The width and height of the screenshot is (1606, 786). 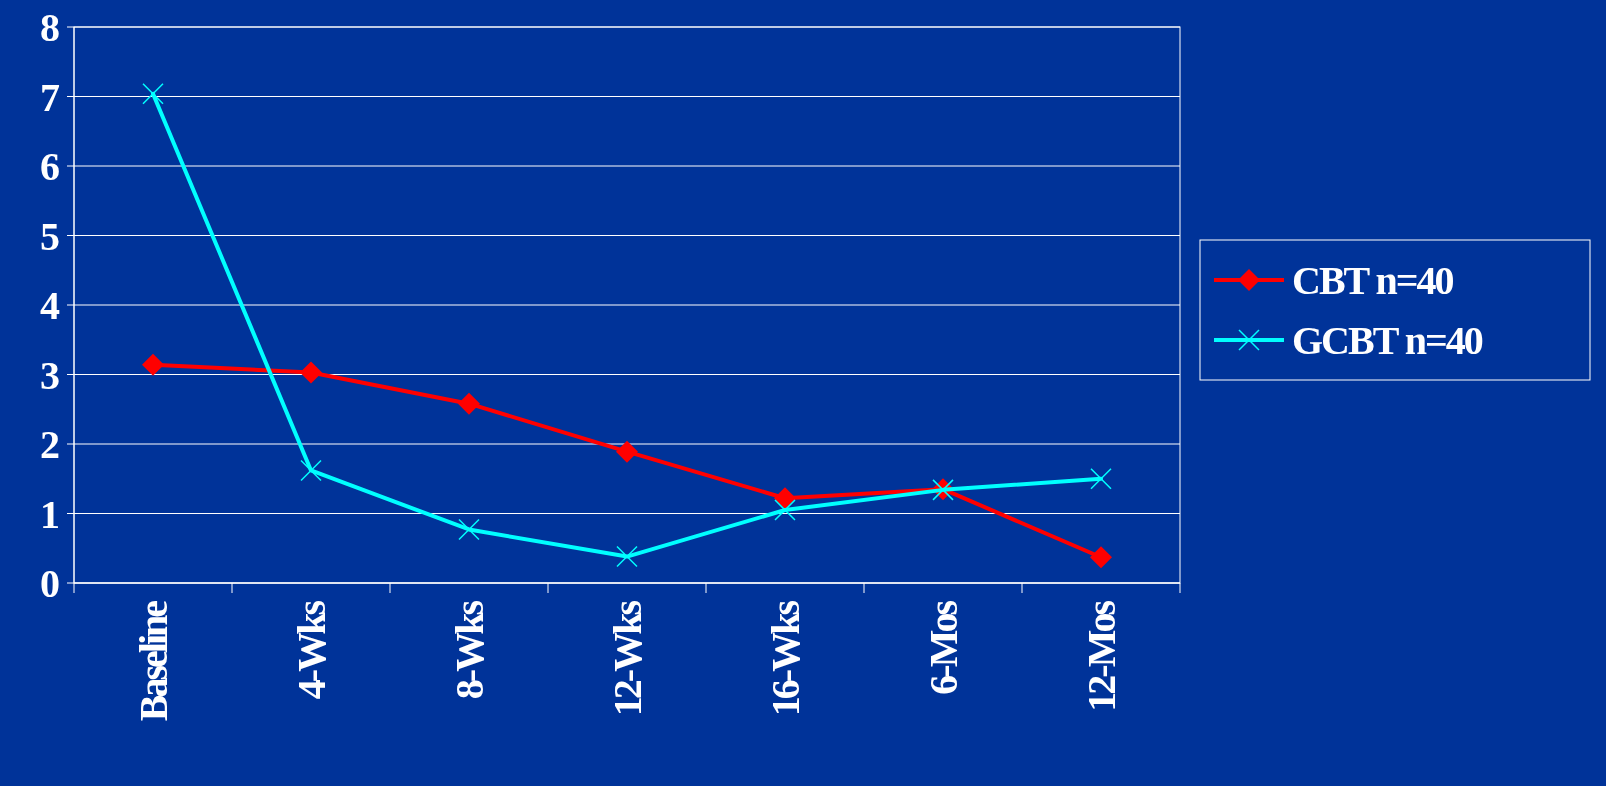 I want to click on y-tick-label: 3, so click(x=50, y=375).